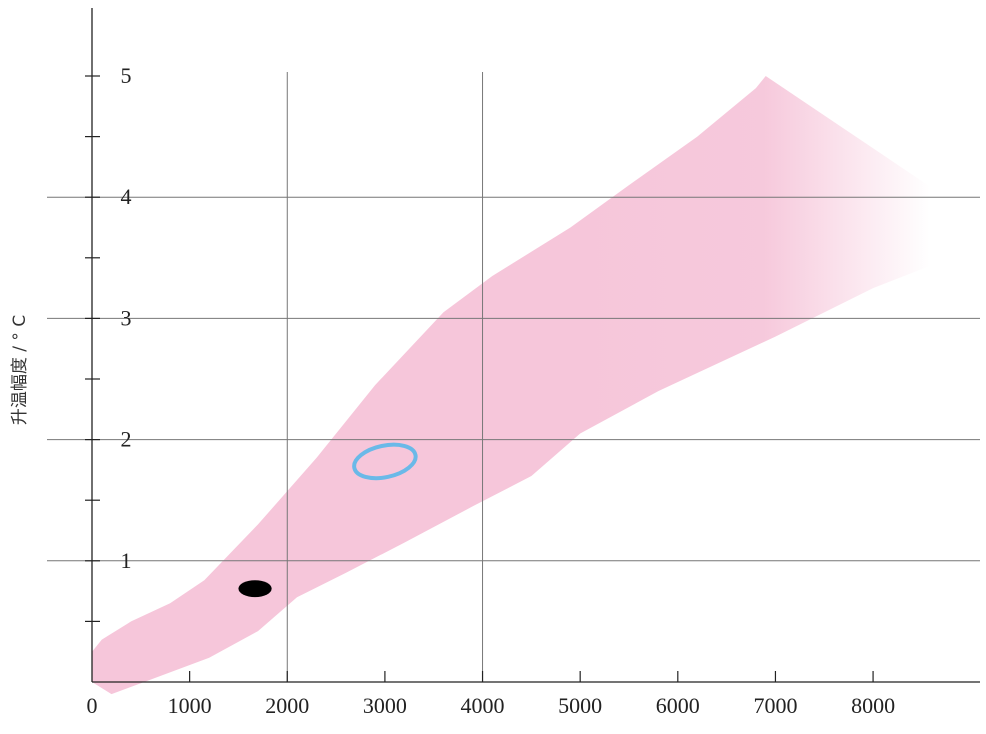 This screenshot has height=734, width=986. Describe the element at coordinates (483, 705) in the screenshot. I see `x-tick-label-4000: 4000` at that location.